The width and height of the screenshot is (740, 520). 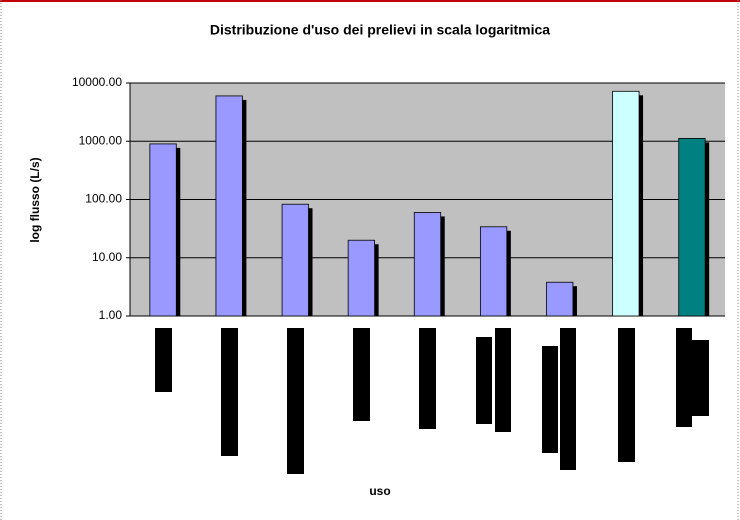 I want to click on y-tick-label: 10000.00, so click(x=97, y=82).